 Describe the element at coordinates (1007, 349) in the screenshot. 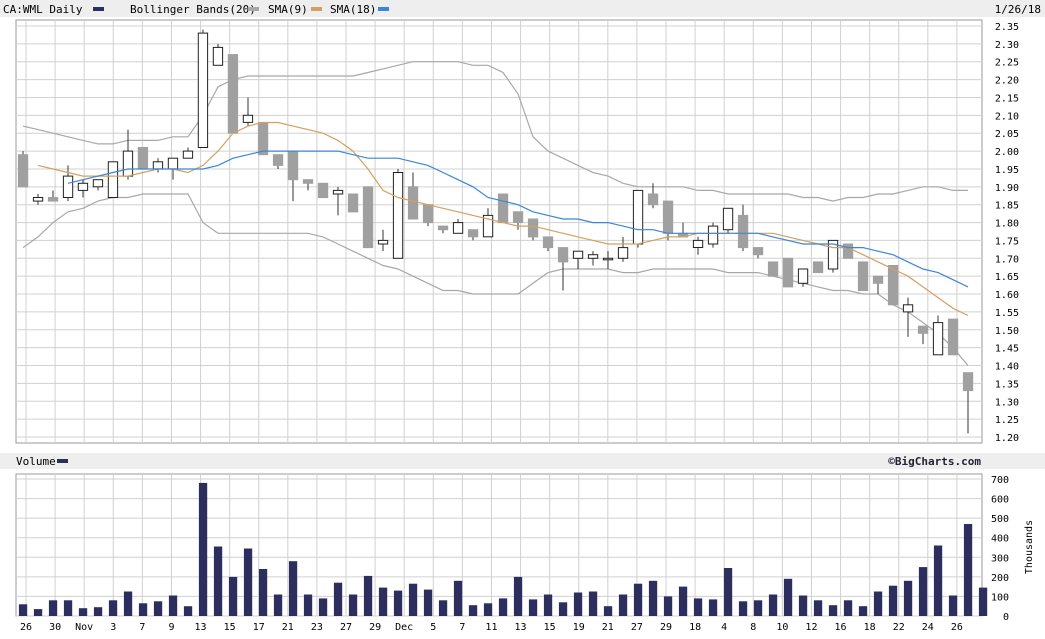

I see `price-tick-label: 1.45` at that location.